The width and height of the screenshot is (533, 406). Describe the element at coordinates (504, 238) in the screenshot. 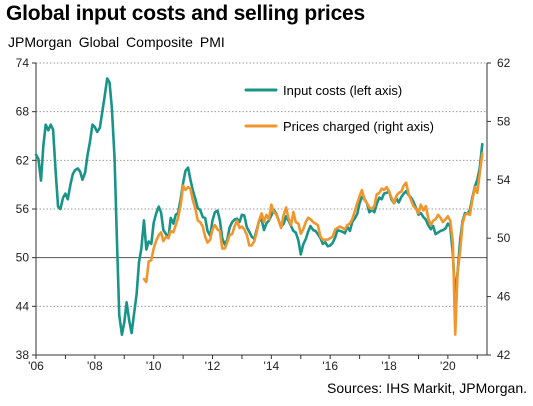

I see `right-tick-label: 50` at that location.